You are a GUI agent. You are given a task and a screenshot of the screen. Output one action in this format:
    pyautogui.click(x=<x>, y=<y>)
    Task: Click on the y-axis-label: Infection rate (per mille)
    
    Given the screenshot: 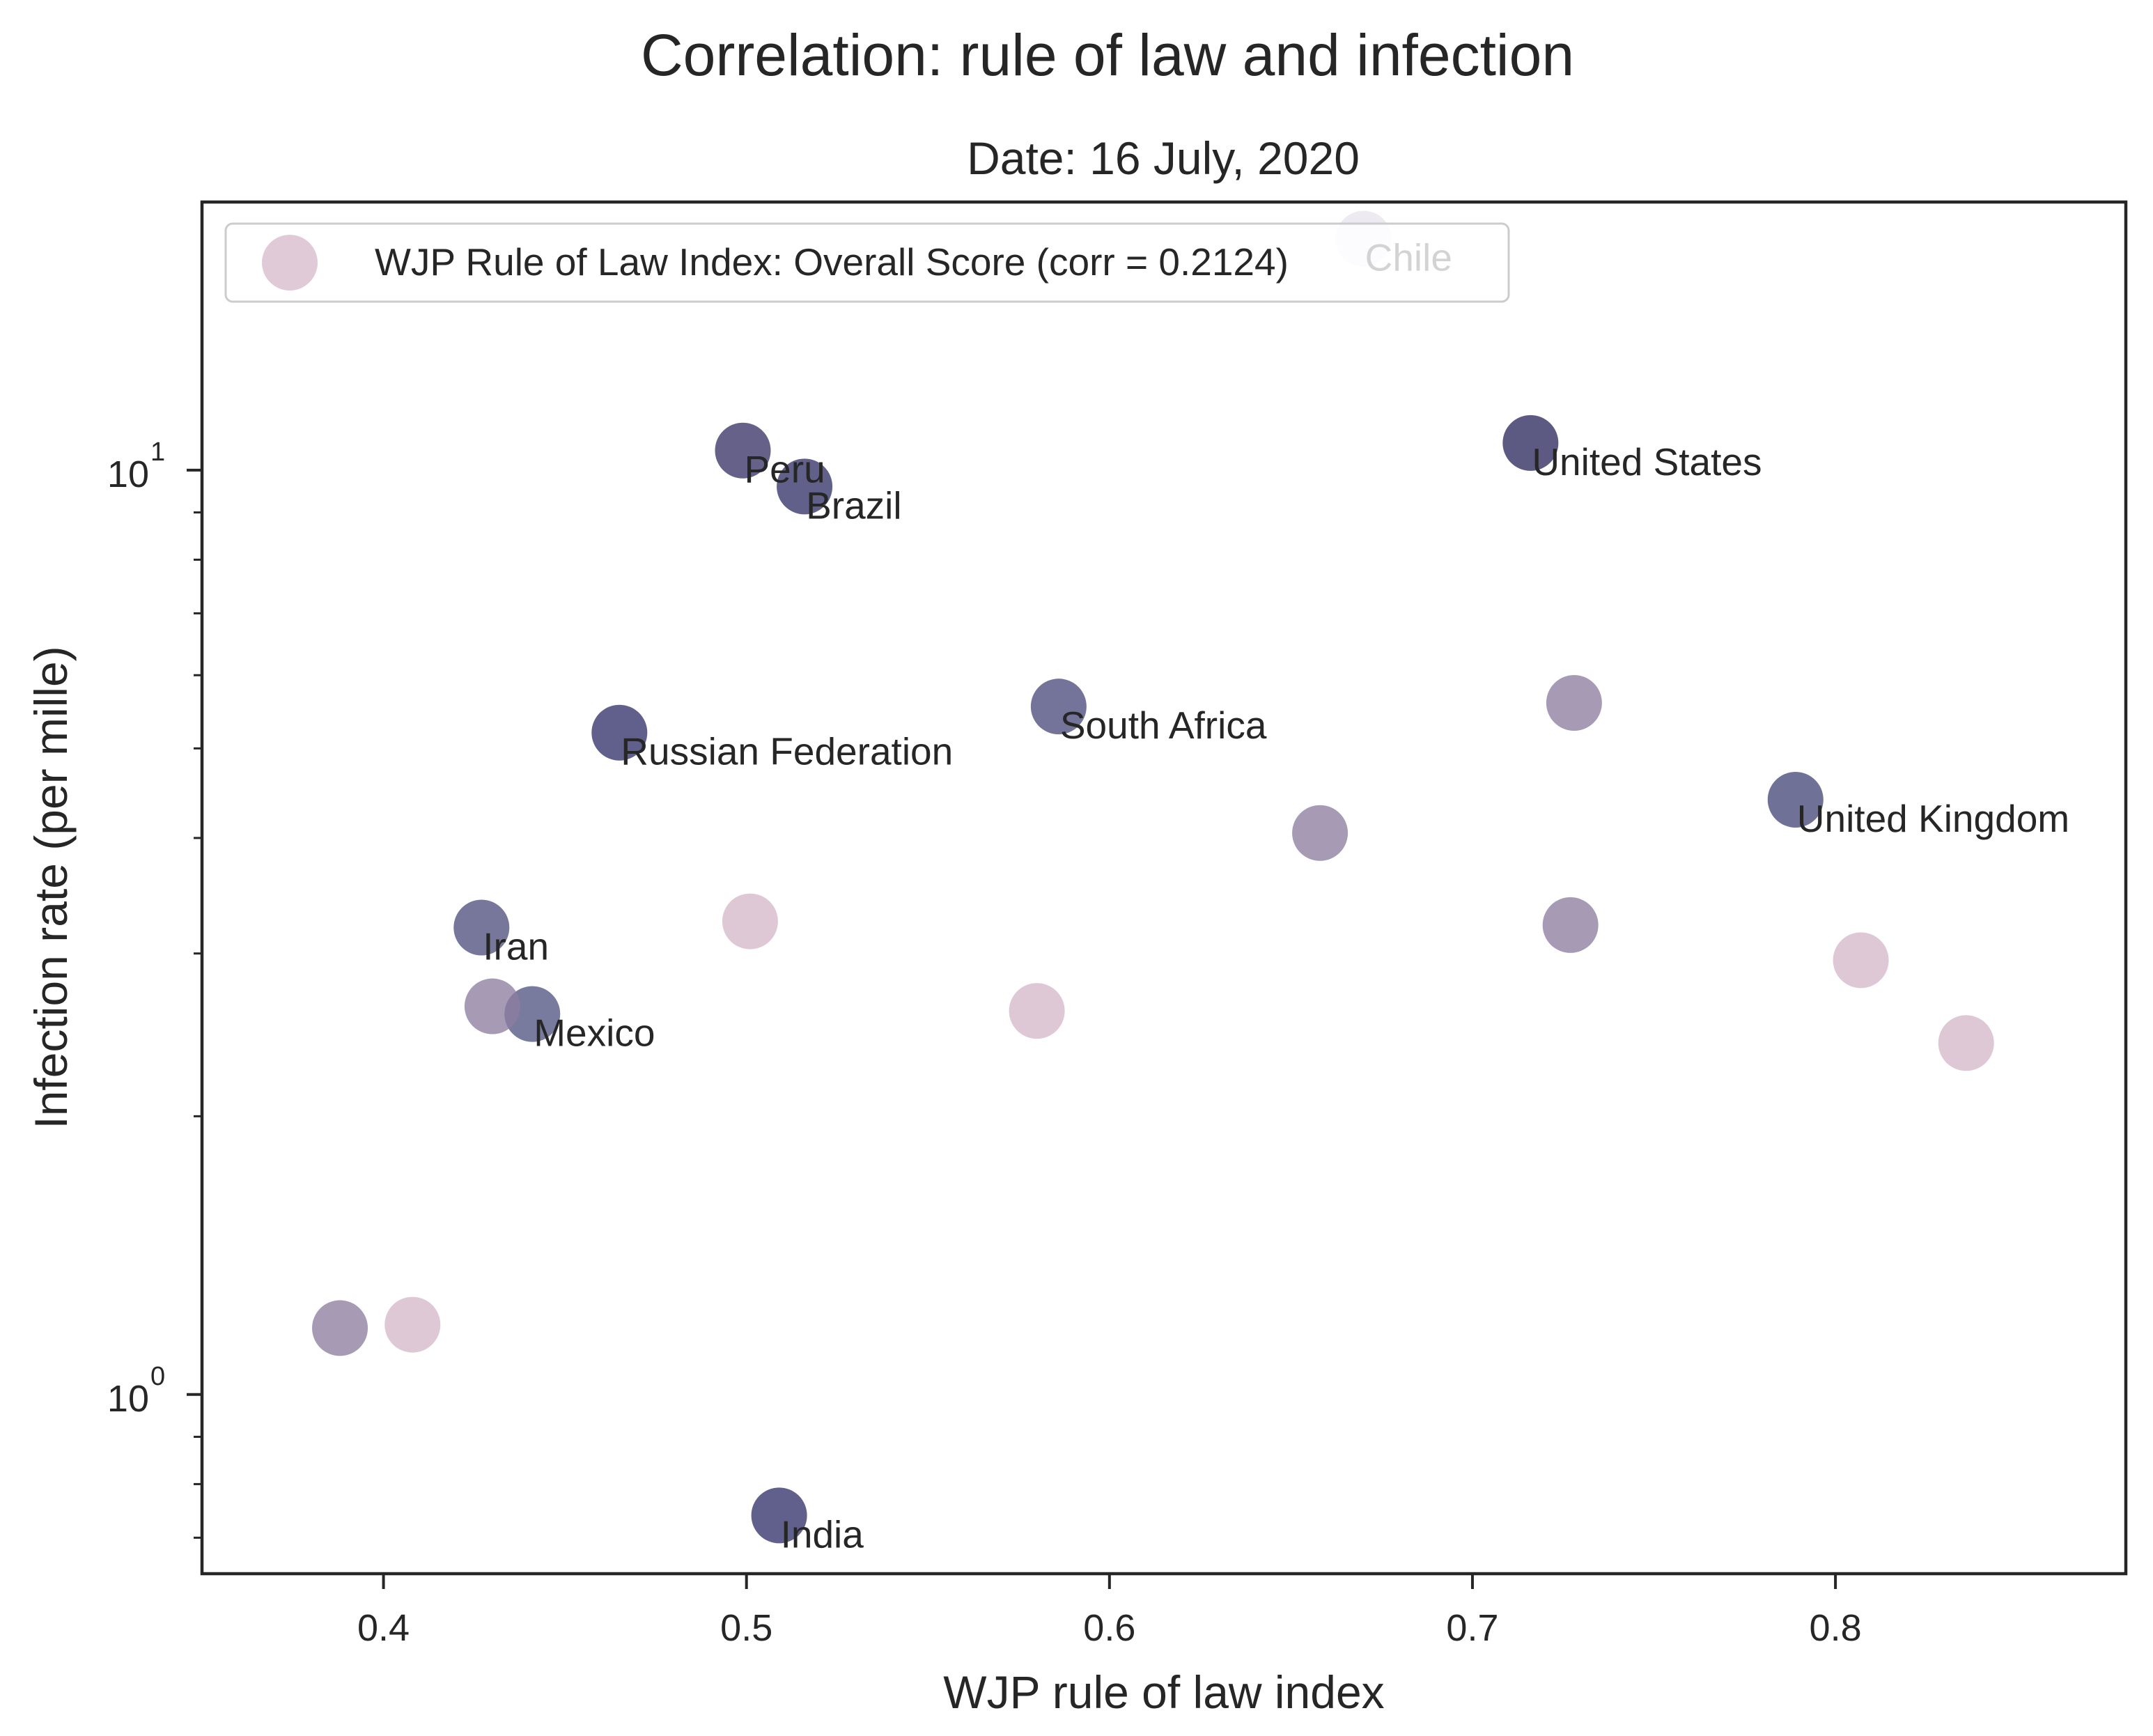 What is the action you would take?
    pyautogui.click(x=51, y=887)
    